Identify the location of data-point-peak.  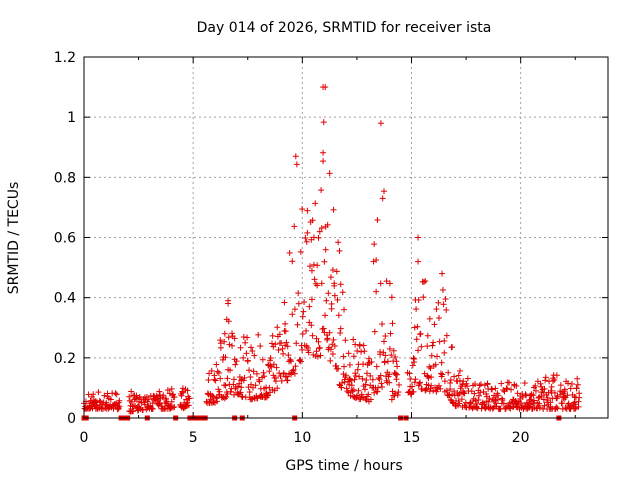
(442, 273).